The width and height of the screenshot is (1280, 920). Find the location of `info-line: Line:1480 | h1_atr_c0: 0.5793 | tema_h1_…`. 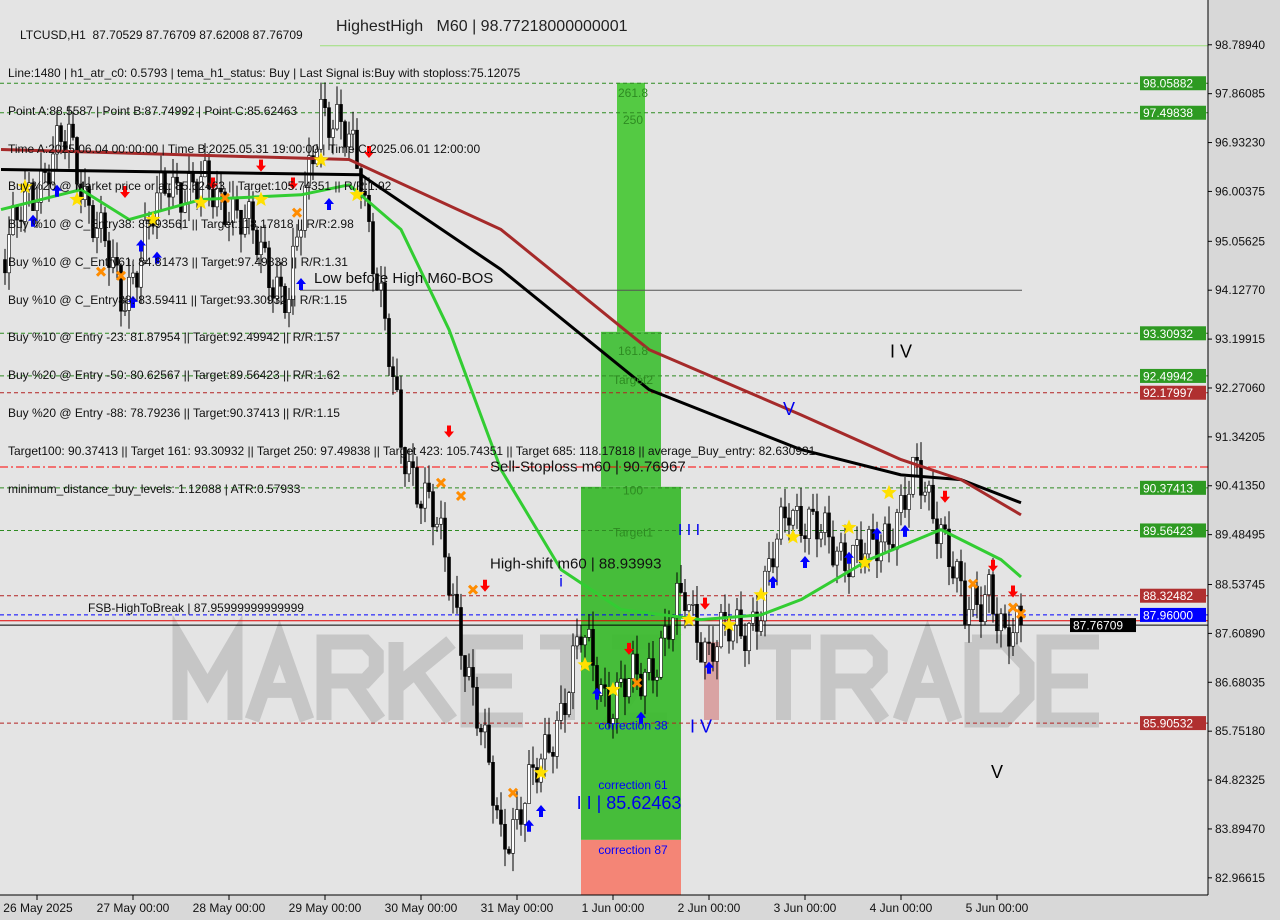

info-line: Line:1480 | h1_atr_c0: 0.5793 | tema_h1_… is located at coordinates (264, 72).